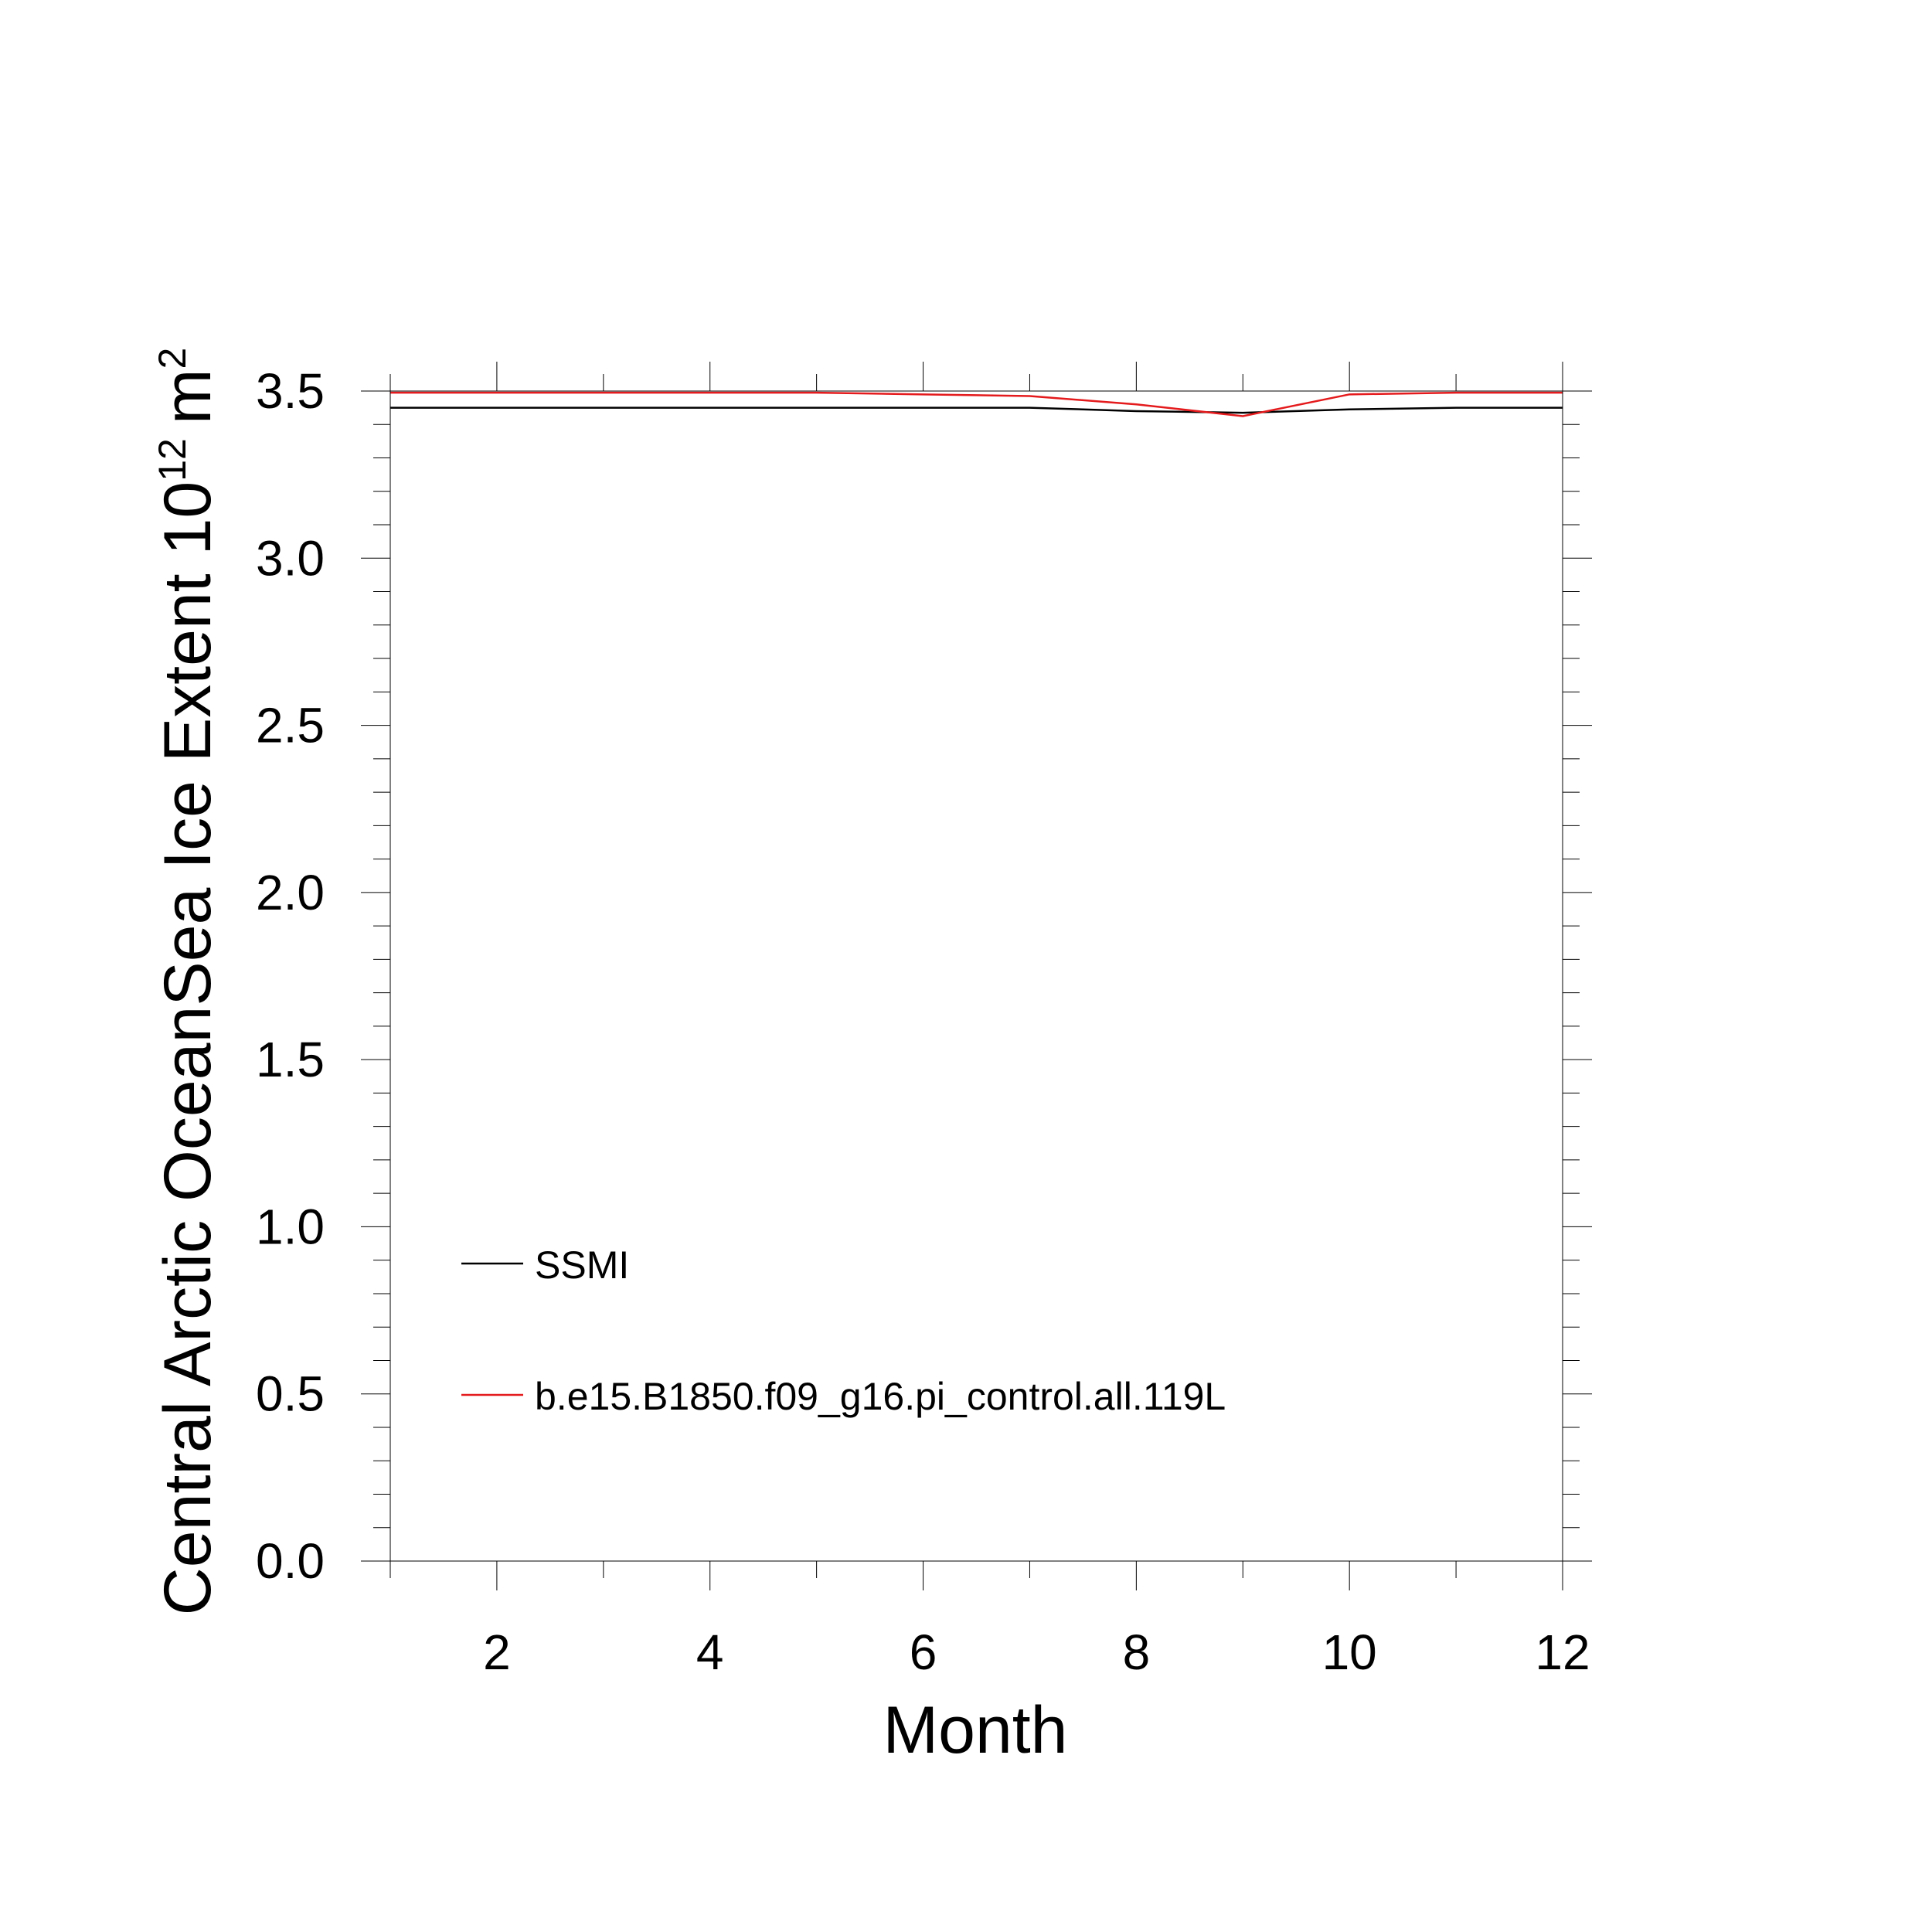  I want to click on x-tick-label: 12, so click(1562, 1652).